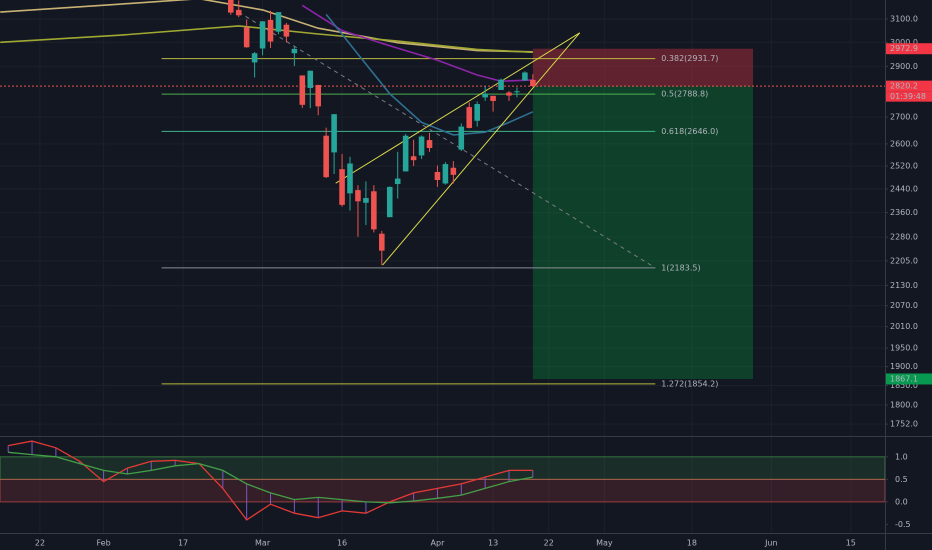 This screenshot has height=550, width=932. I want to click on x-tick-label: Jun, so click(771, 543).